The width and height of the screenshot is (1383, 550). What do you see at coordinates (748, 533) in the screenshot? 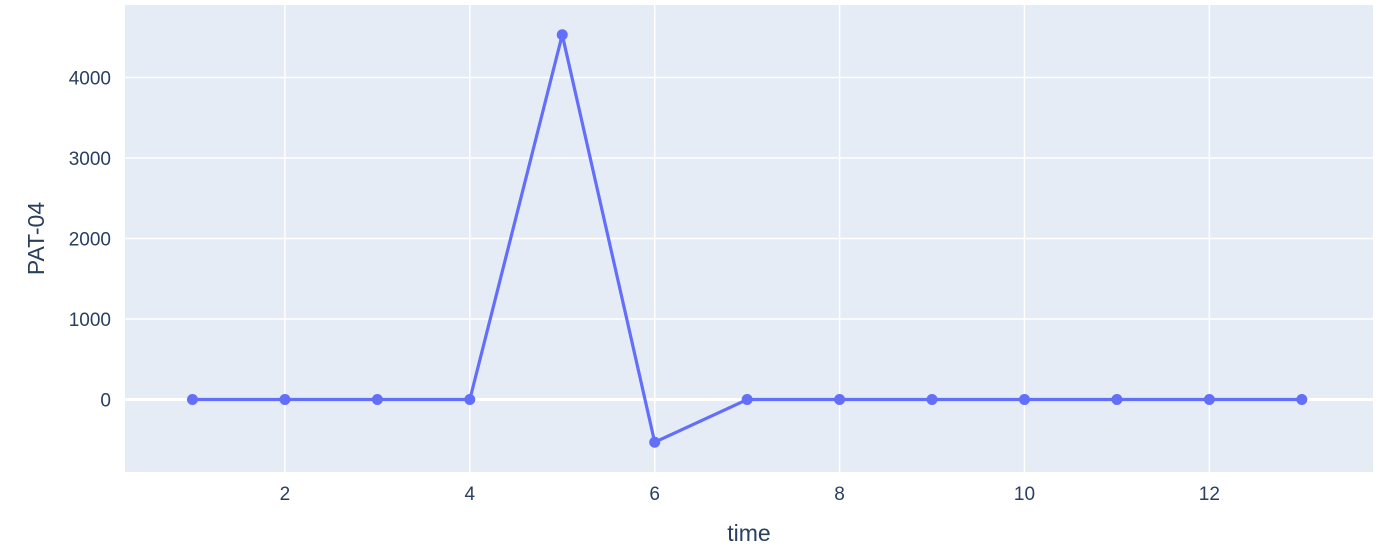
I see `x-axis-title: time` at bounding box center [748, 533].